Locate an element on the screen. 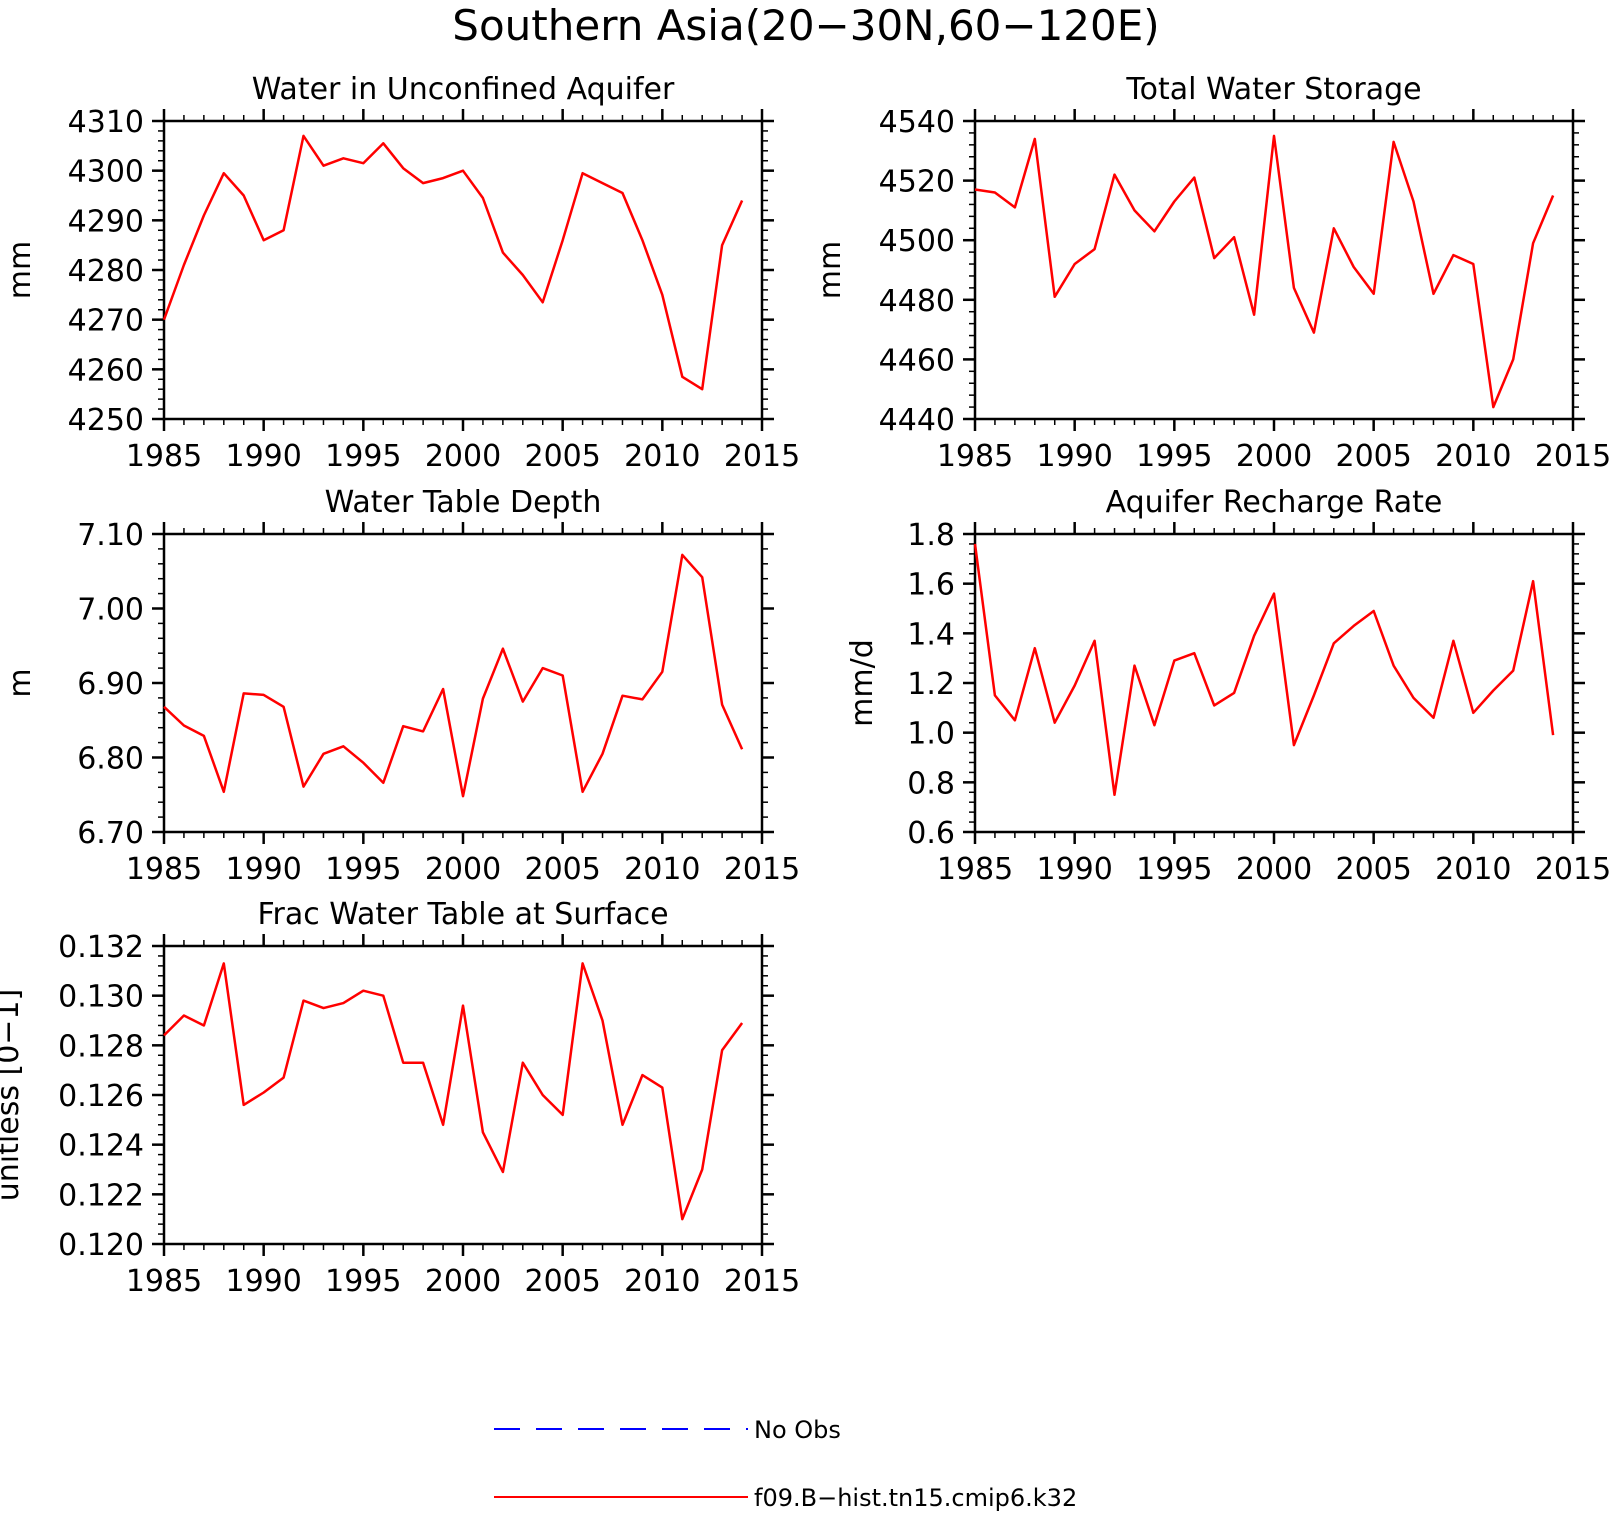 The image size is (1613, 1515). y-tick-label: 6.80 is located at coordinates (110, 759).